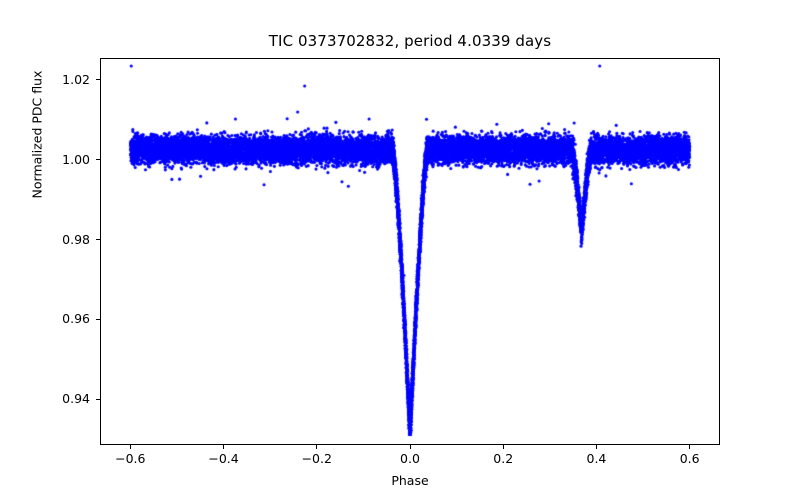 This screenshot has width=800, height=500. I want to click on y-tick-label: 0.94, so click(76, 399).